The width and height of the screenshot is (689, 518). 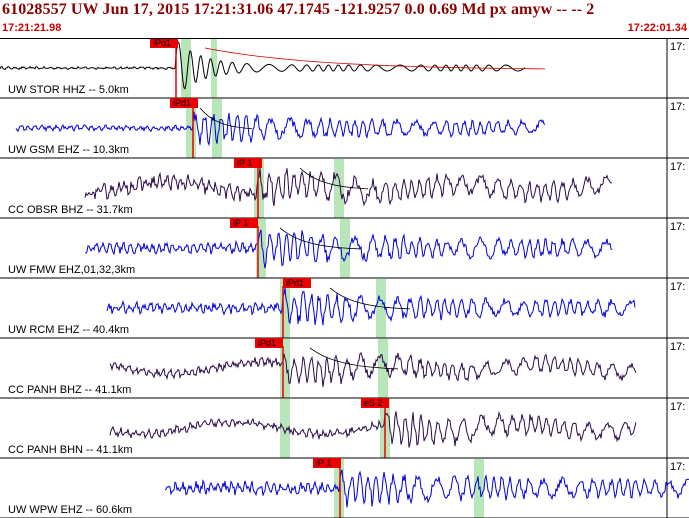 What do you see at coordinates (68, 150) in the screenshot?
I see `channel-label: UW GSM EHZ -- 10.3km` at bounding box center [68, 150].